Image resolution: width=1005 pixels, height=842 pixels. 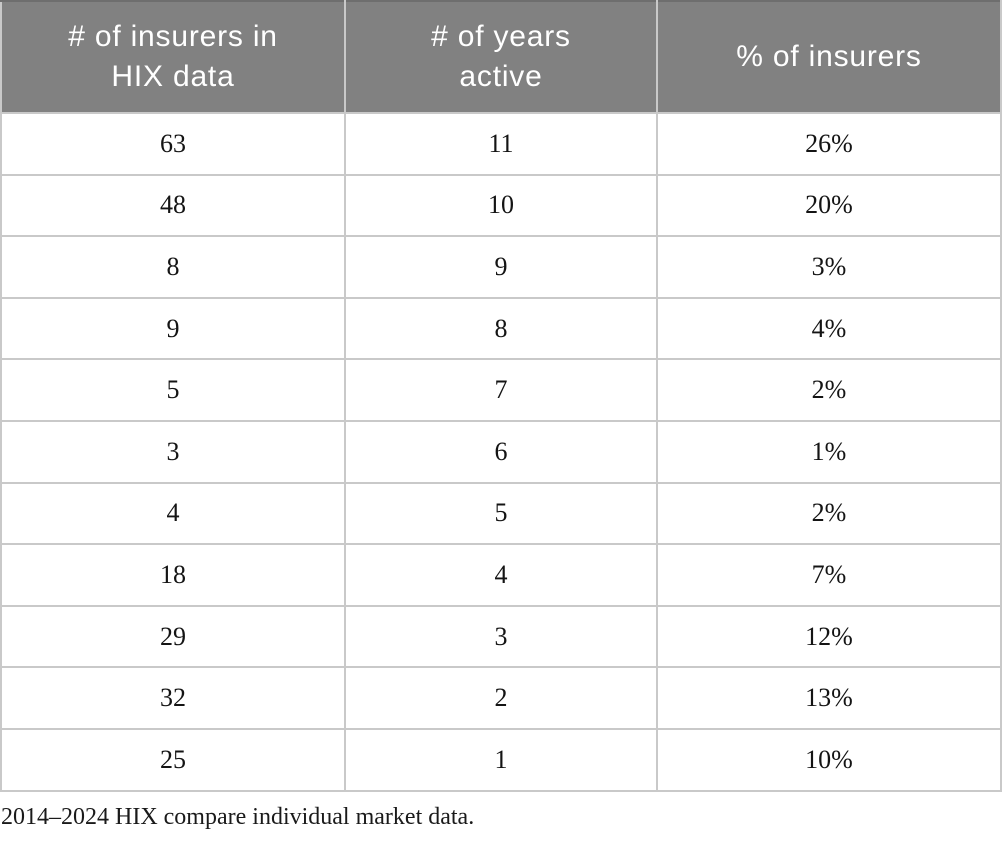 I want to click on cell-years-active: 5, so click(x=501, y=513).